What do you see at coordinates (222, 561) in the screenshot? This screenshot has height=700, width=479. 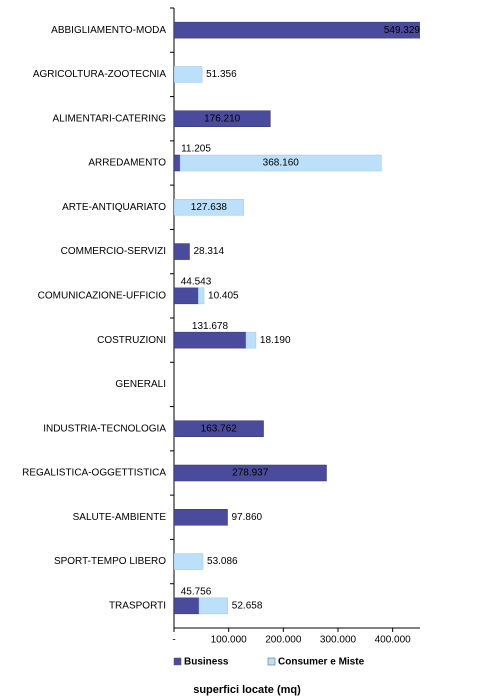 I see `value-label: 53.086` at bounding box center [222, 561].